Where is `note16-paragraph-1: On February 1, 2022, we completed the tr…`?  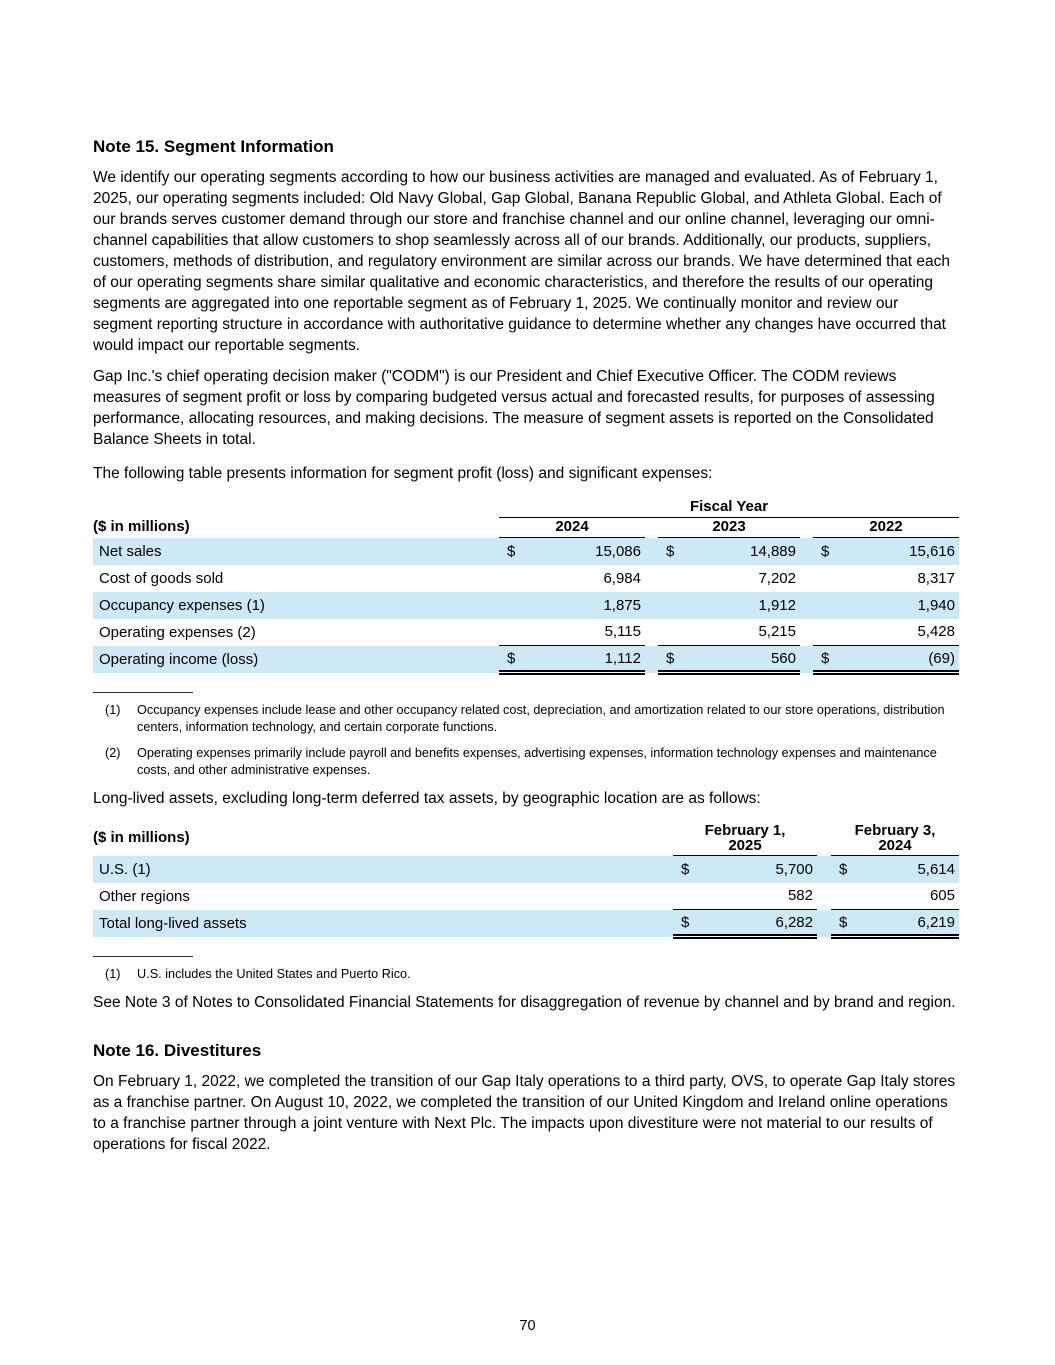
note16-paragraph-1: On February 1, 2022, we completed the tr… is located at coordinates (524, 1113).